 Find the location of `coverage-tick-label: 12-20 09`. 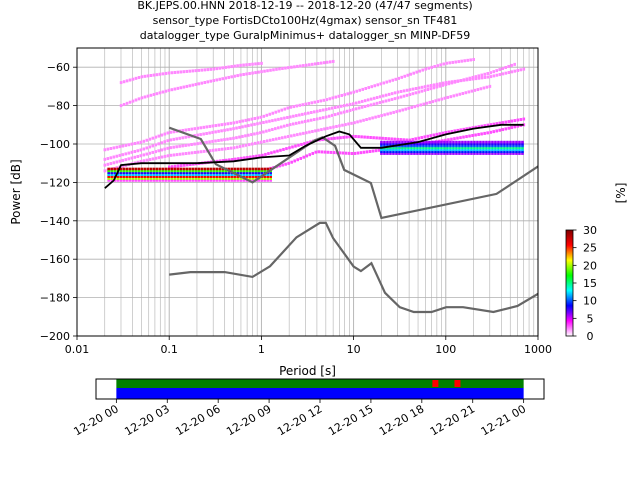

coverage-tick-label: 12-20 09 is located at coordinates (248, 420).